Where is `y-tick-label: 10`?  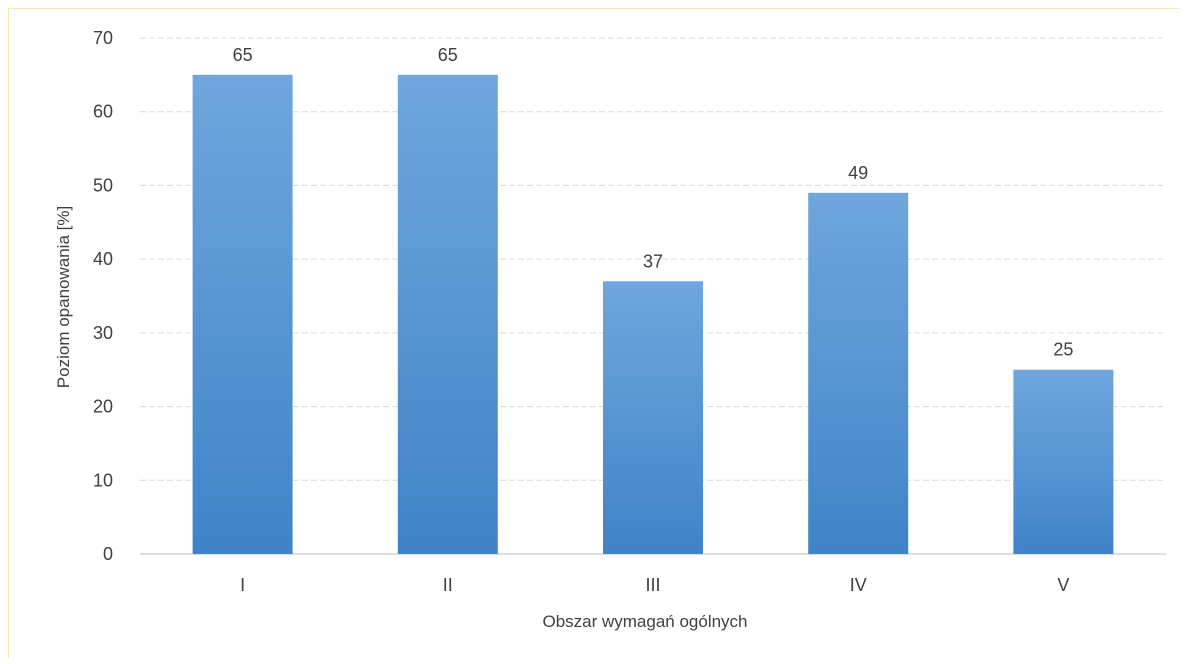
y-tick-label: 10 is located at coordinates (103, 480).